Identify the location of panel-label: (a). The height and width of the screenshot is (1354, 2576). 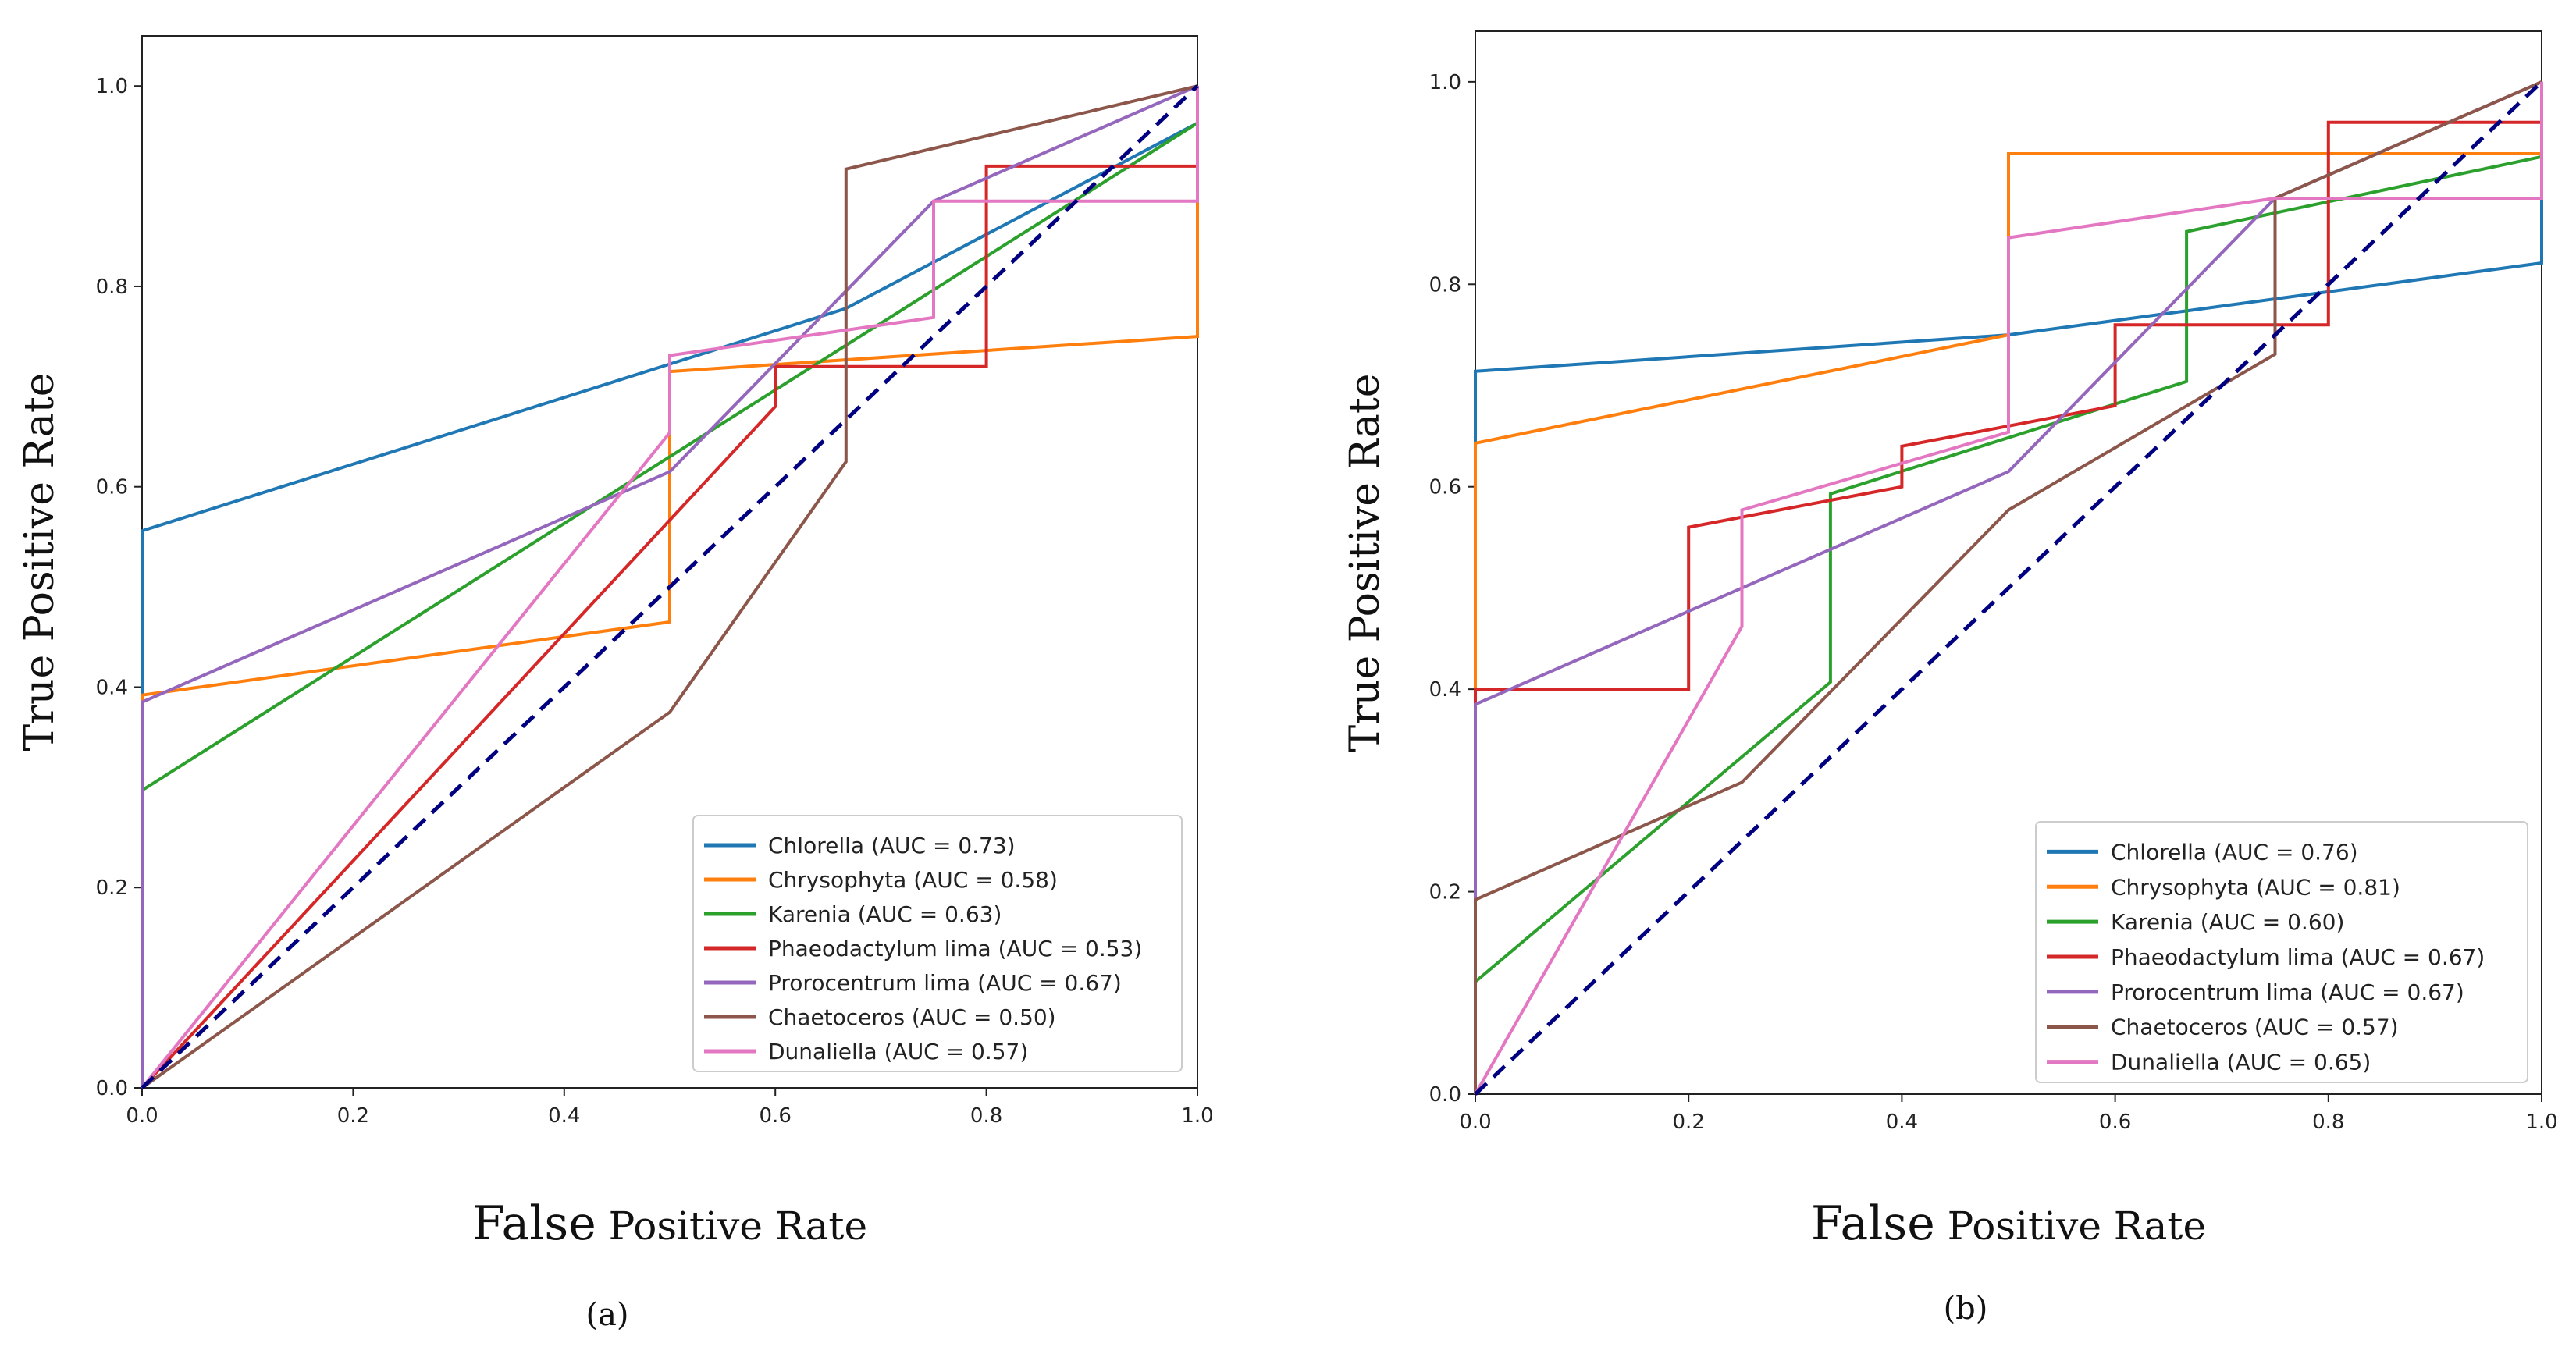
(606, 1315).